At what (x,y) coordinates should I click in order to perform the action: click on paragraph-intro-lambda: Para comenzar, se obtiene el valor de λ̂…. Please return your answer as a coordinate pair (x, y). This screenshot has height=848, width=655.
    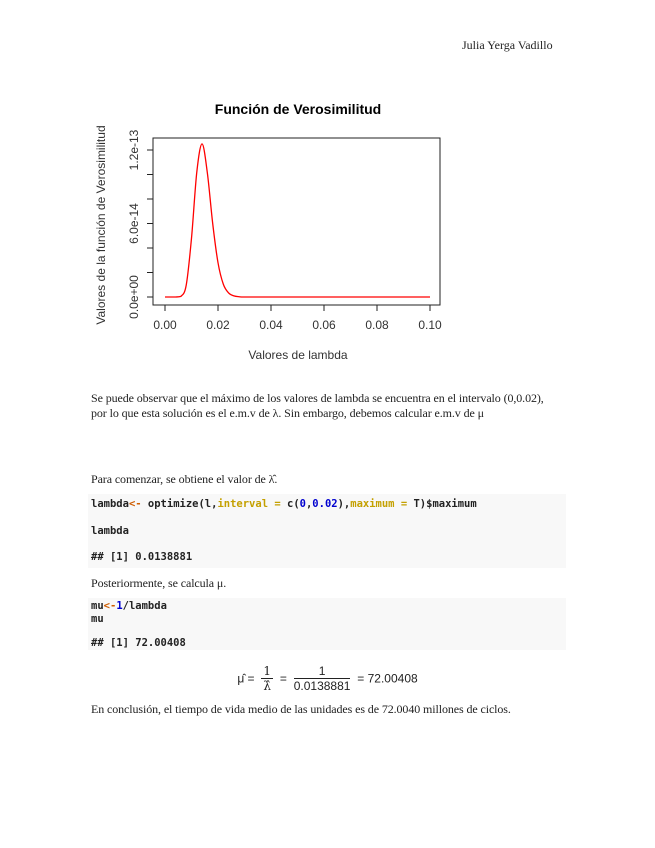
    Looking at the image, I should click on (184, 479).